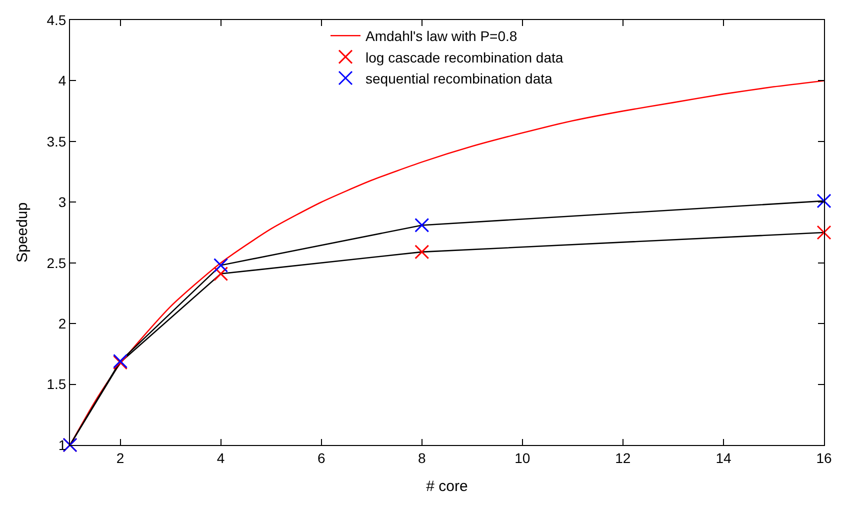  Describe the element at coordinates (120, 458) in the screenshot. I see `x-tick-label: 2` at that location.